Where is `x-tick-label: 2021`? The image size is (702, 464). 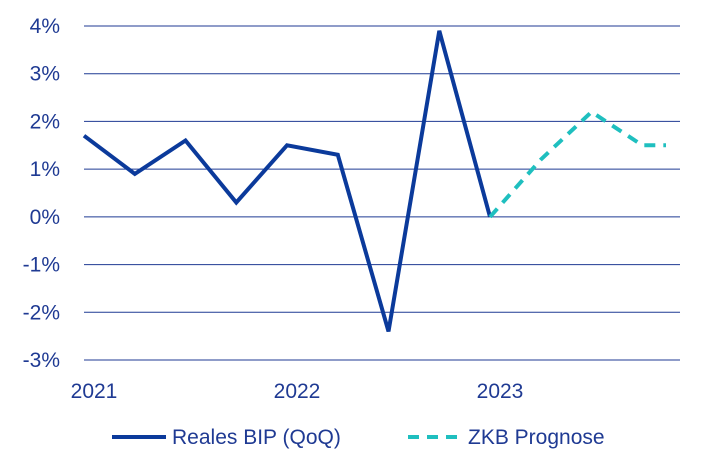 x-tick-label: 2021 is located at coordinates (94, 391).